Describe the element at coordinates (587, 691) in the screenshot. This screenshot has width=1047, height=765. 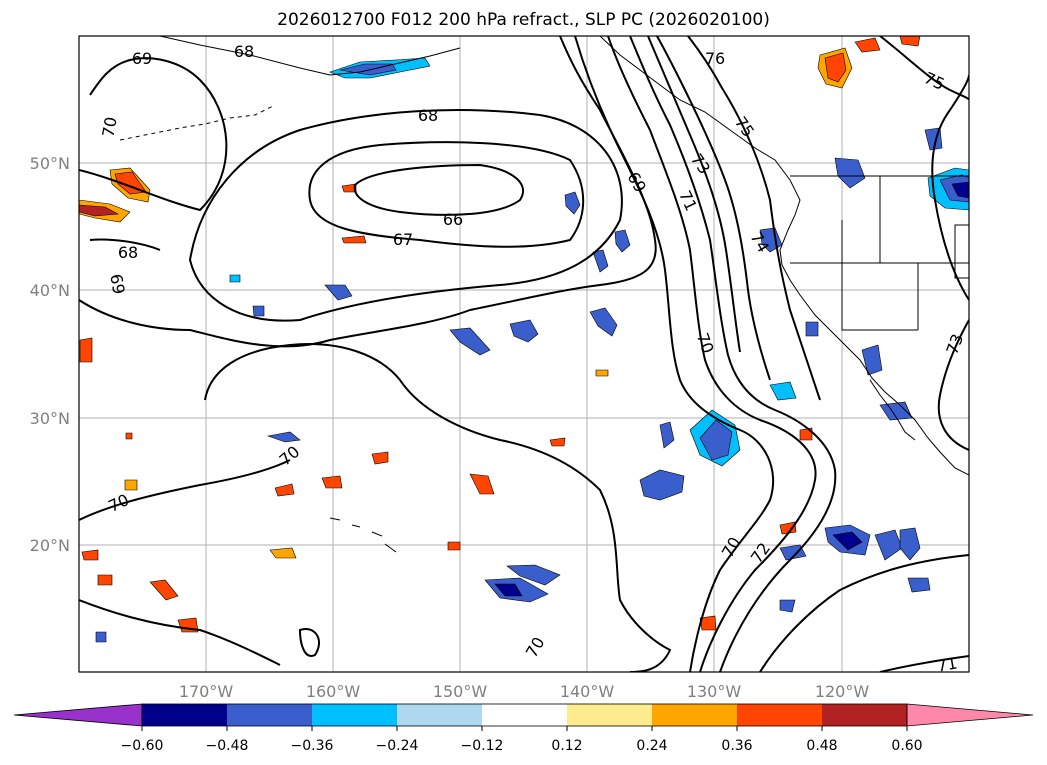
I see `lon-label-140w: 140°W` at that location.